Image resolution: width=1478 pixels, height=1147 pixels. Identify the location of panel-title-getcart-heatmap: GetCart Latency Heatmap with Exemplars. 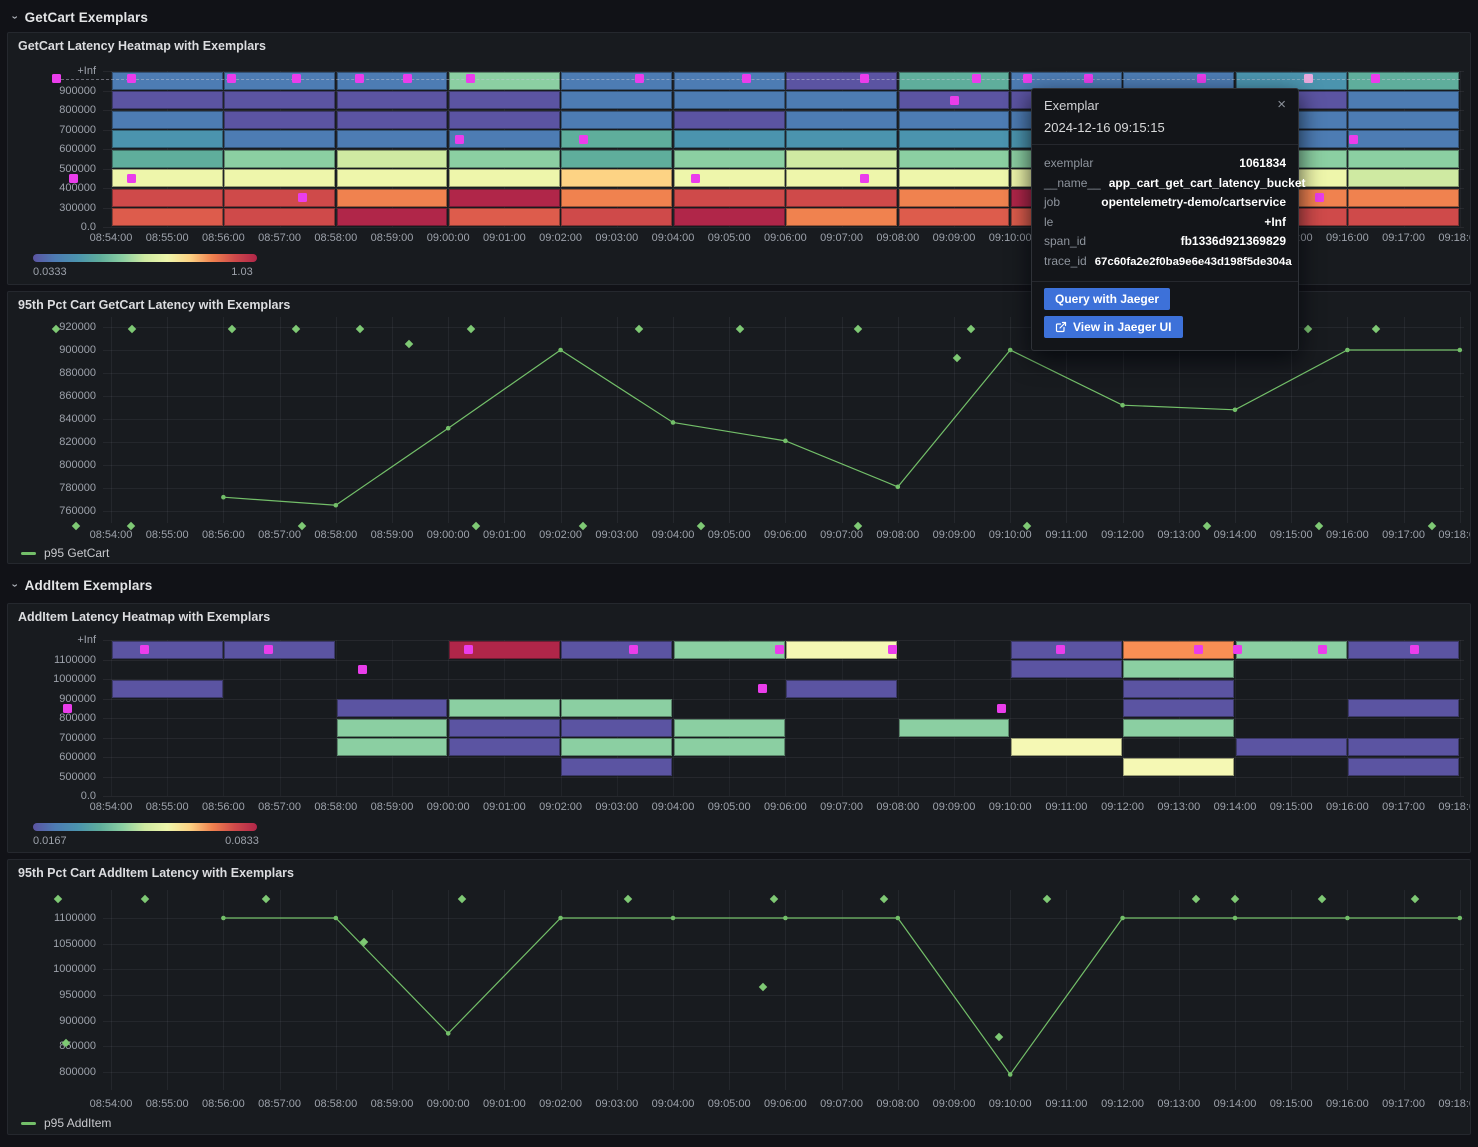
(142, 46).